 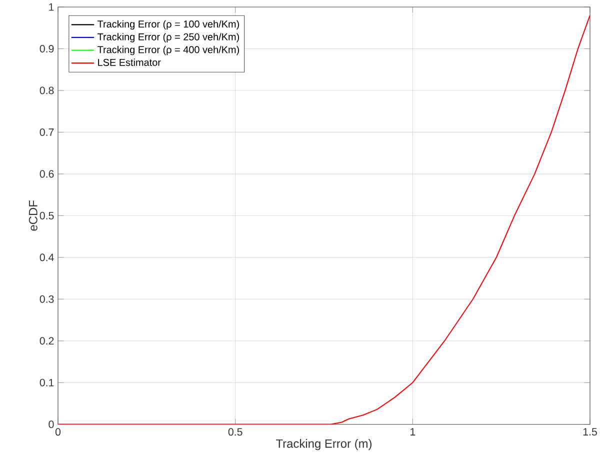 What do you see at coordinates (47, 258) in the screenshot?
I see `y-tick-label: 0.4` at bounding box center [47, 258].